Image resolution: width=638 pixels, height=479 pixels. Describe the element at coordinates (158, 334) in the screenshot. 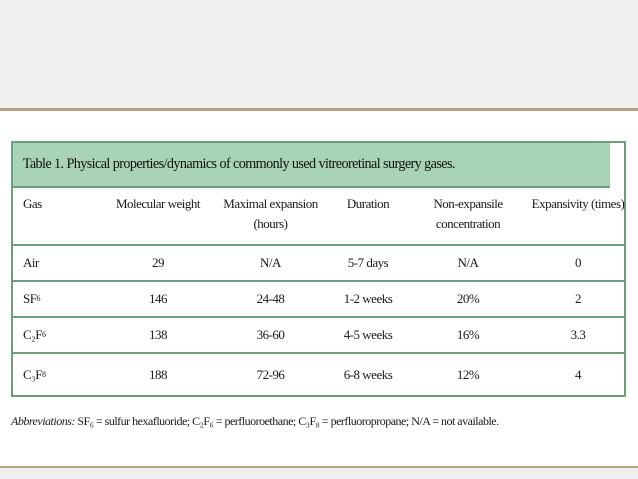

I see `cell-molecular-weight: 138` at that location.